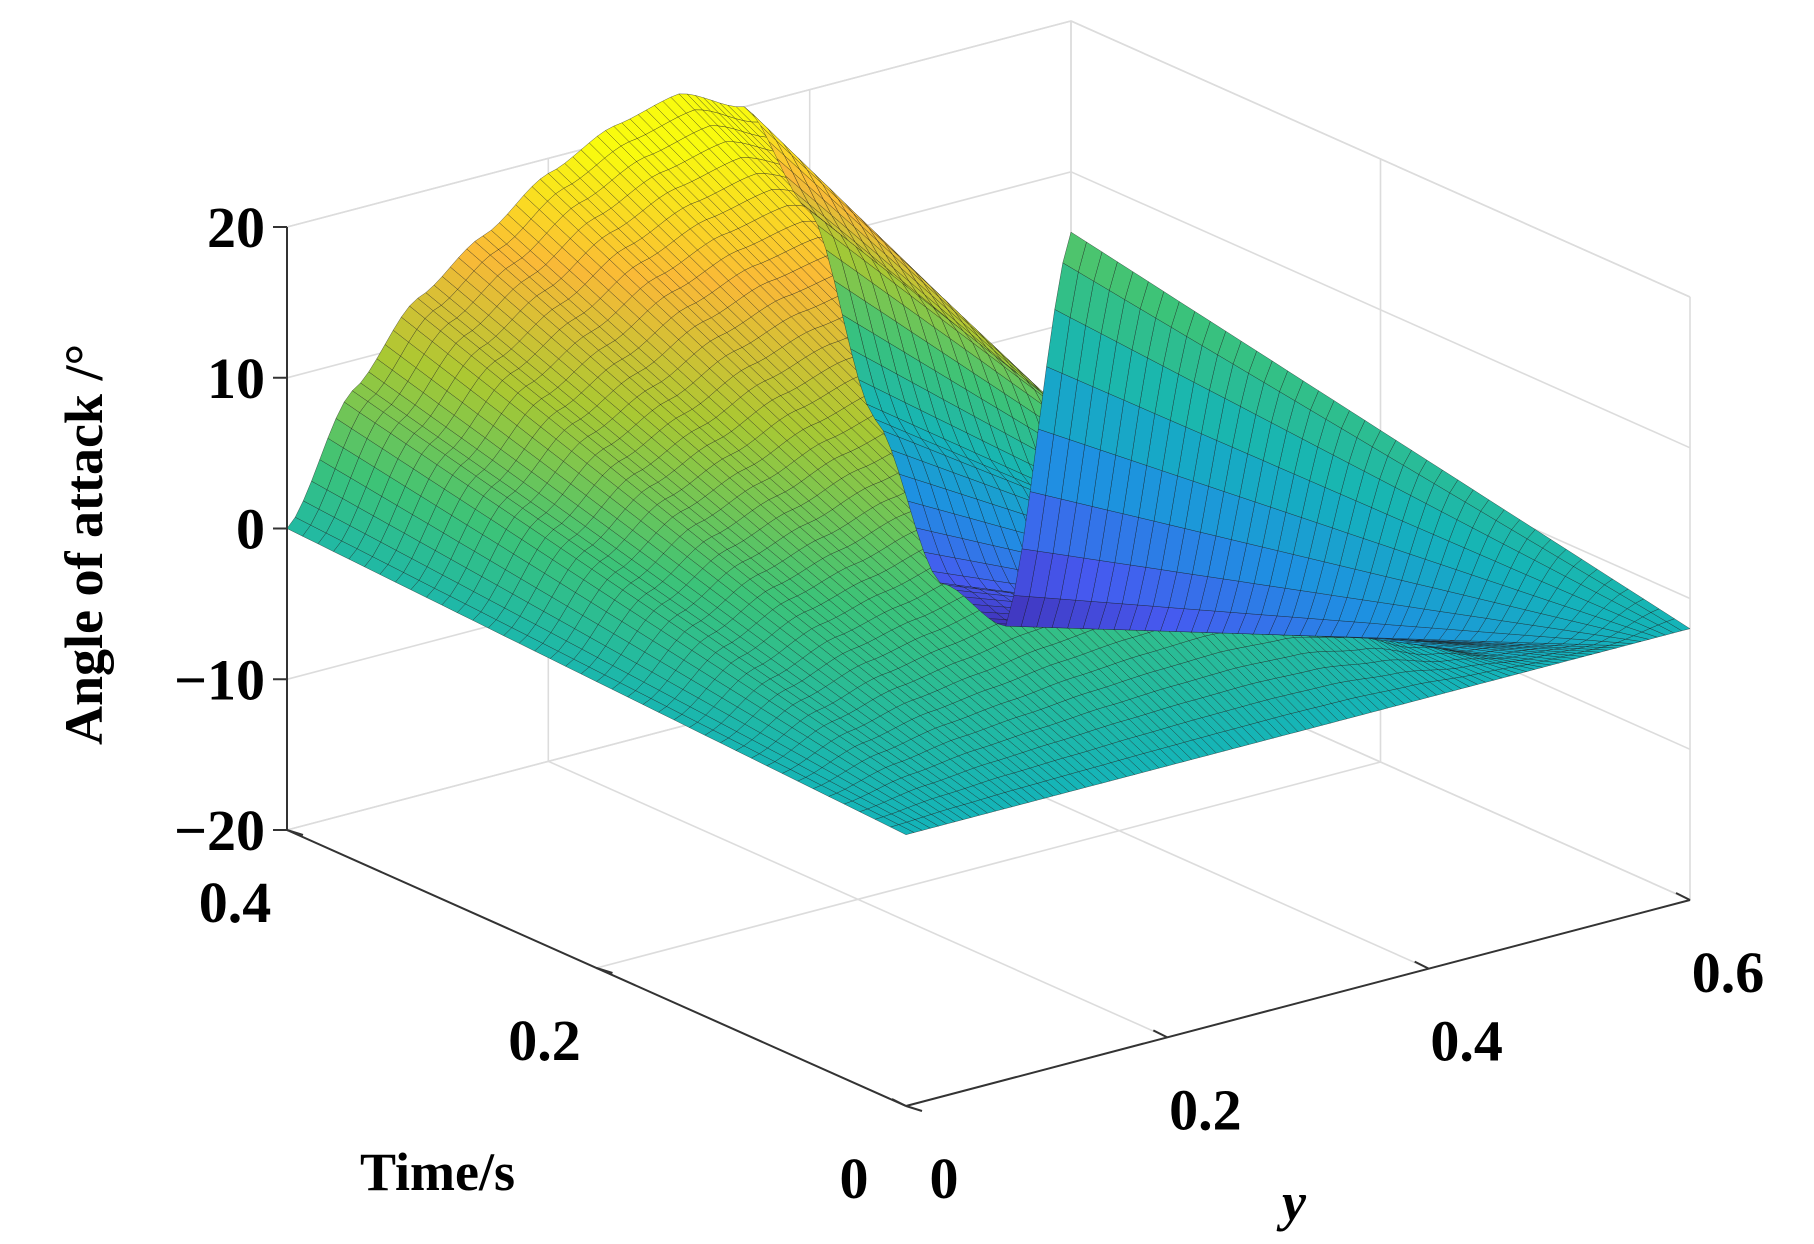 The height and width of the screenshot is (1244, 1814). I want to click on angle-tick-label: −10, so click(219, 679).